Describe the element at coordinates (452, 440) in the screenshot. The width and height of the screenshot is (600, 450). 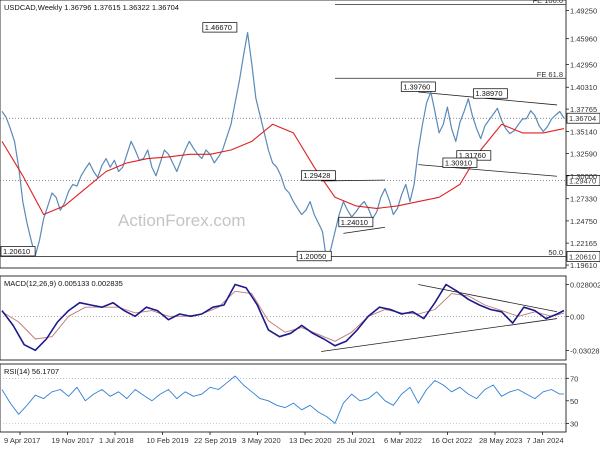
I see `x-tick-label: 16 Oct 2022` at that location.